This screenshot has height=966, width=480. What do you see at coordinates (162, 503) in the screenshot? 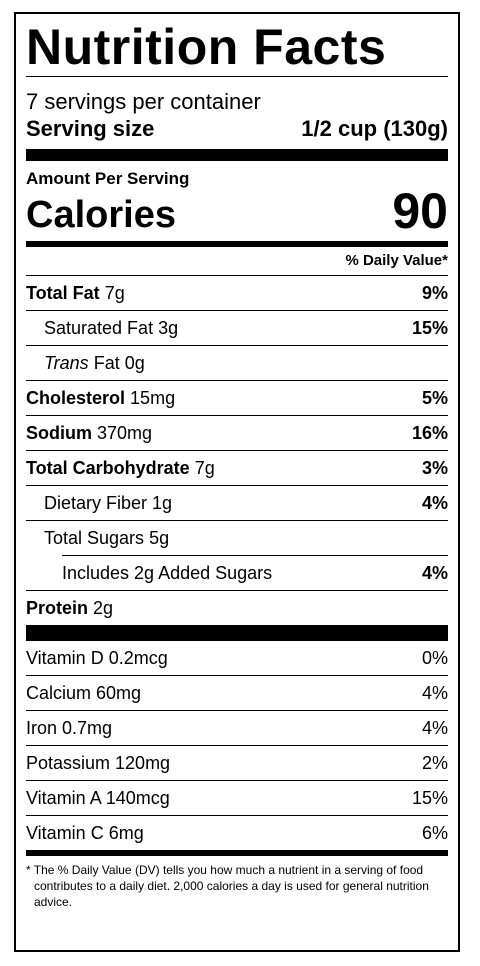
I see `nutrient-amount: 1g` at bounding box center [162, 503].